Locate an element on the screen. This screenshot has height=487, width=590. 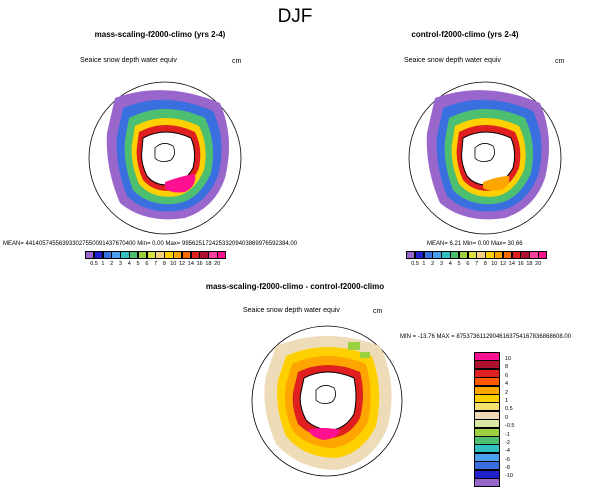
panel-2-map is located at coordinates (485, 158).